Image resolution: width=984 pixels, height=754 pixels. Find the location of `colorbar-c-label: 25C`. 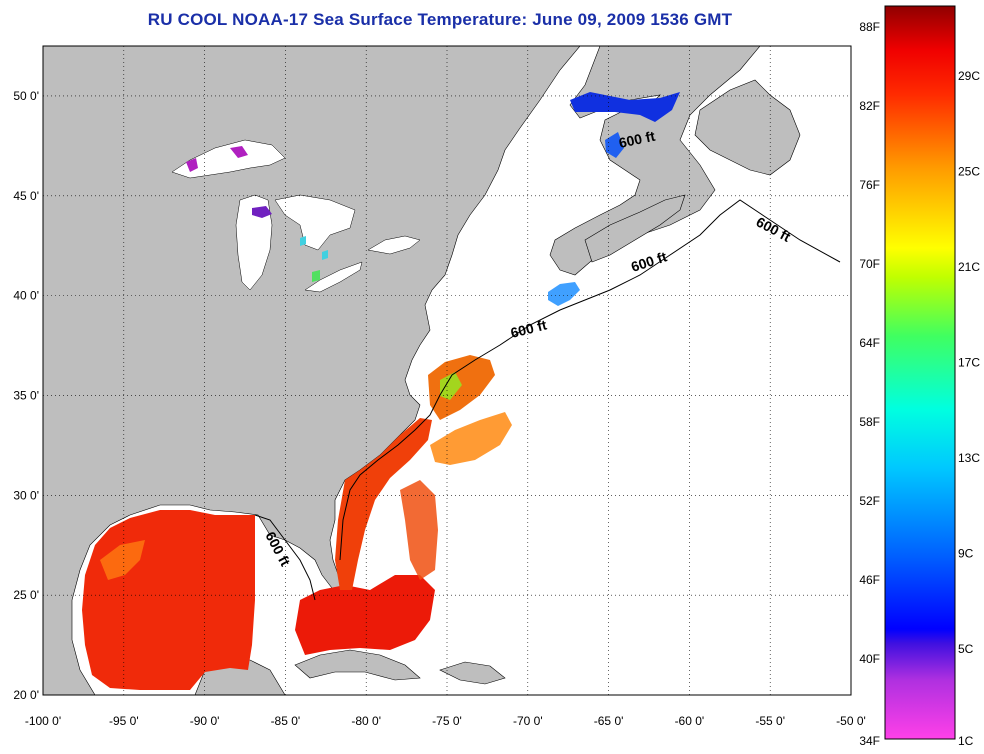

colorbar-c-label: 25C is located at coordinates (969, 172).